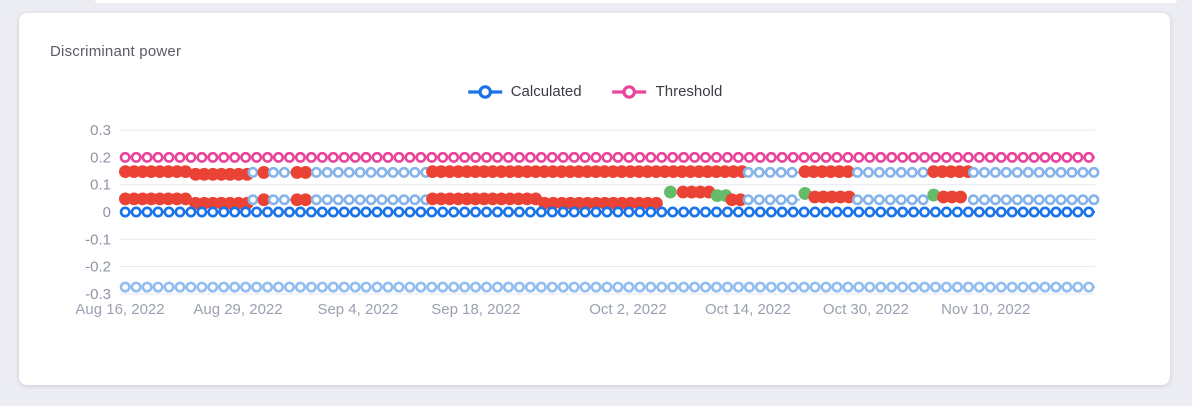 This screenshot has height=406, width=1192. I want to click on svg-text: 0.1, so click(100, 185).